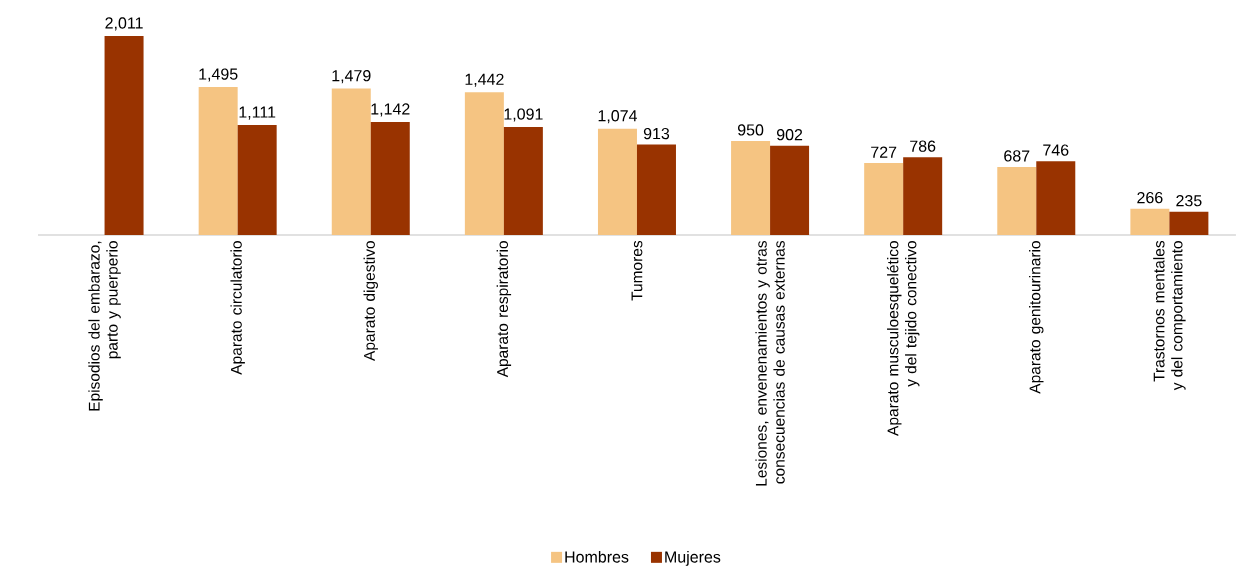 This screenshot has height=571, width=1236. I want to click on data-label: 687, so click(1017, 156).